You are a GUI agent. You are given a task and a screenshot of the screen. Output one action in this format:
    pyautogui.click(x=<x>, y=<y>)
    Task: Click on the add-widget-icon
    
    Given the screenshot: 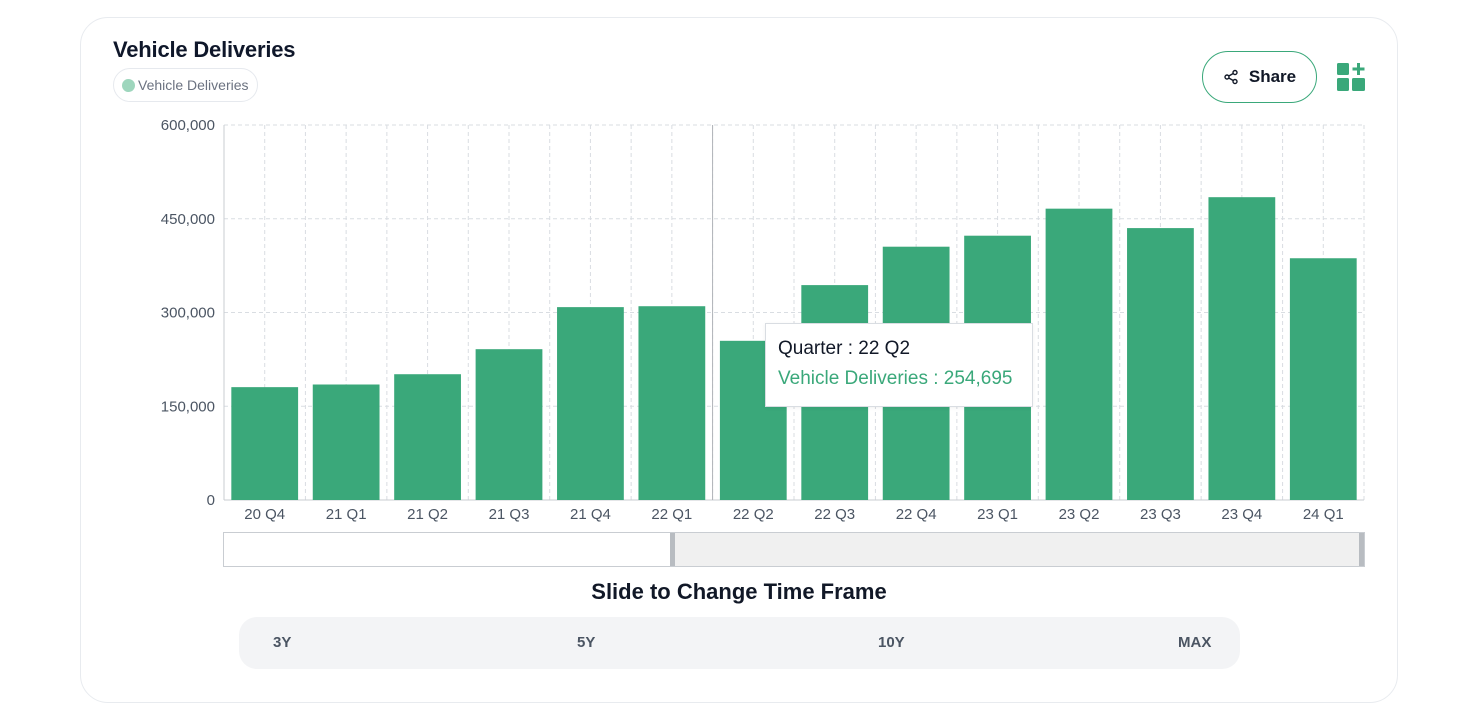 What is the action you would take?
    pyautogui.click(x=1351, y=77)
    